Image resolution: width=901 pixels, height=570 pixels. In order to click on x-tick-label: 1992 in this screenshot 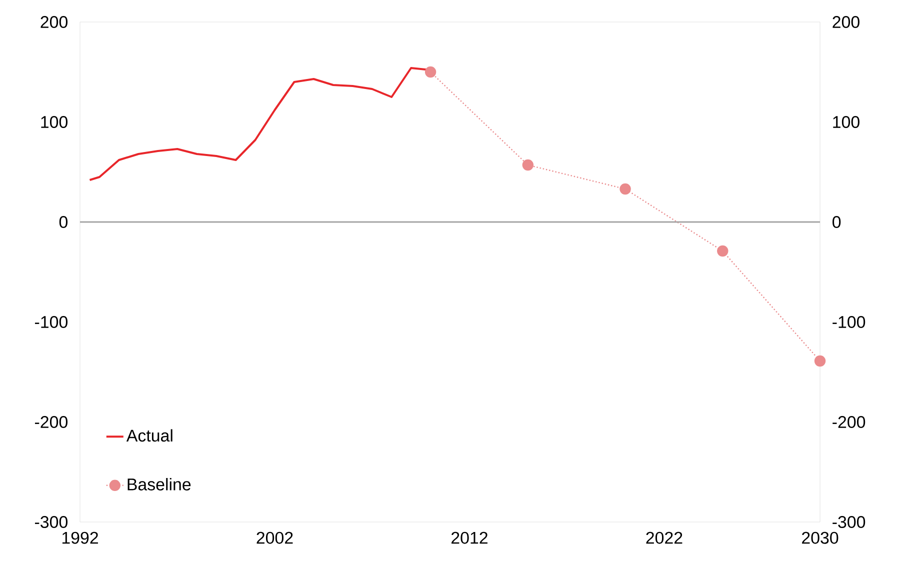, I will do `click(80, 538)`.